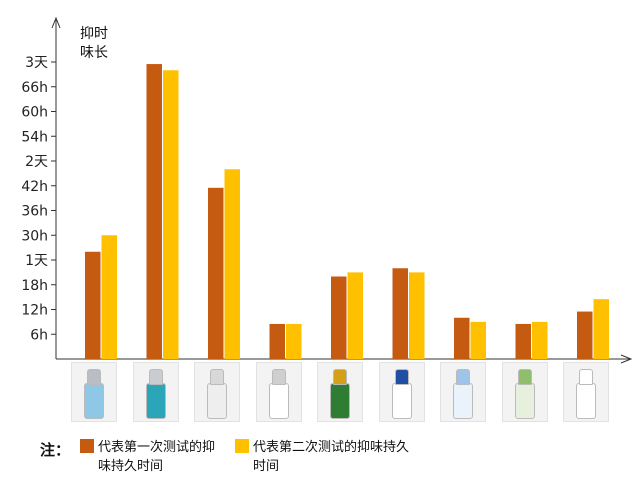  What do you see at coordinates (94, 53) in the screenshot?
I see `y-axis-label-line2: 味长` at bounding box center [94, 53].